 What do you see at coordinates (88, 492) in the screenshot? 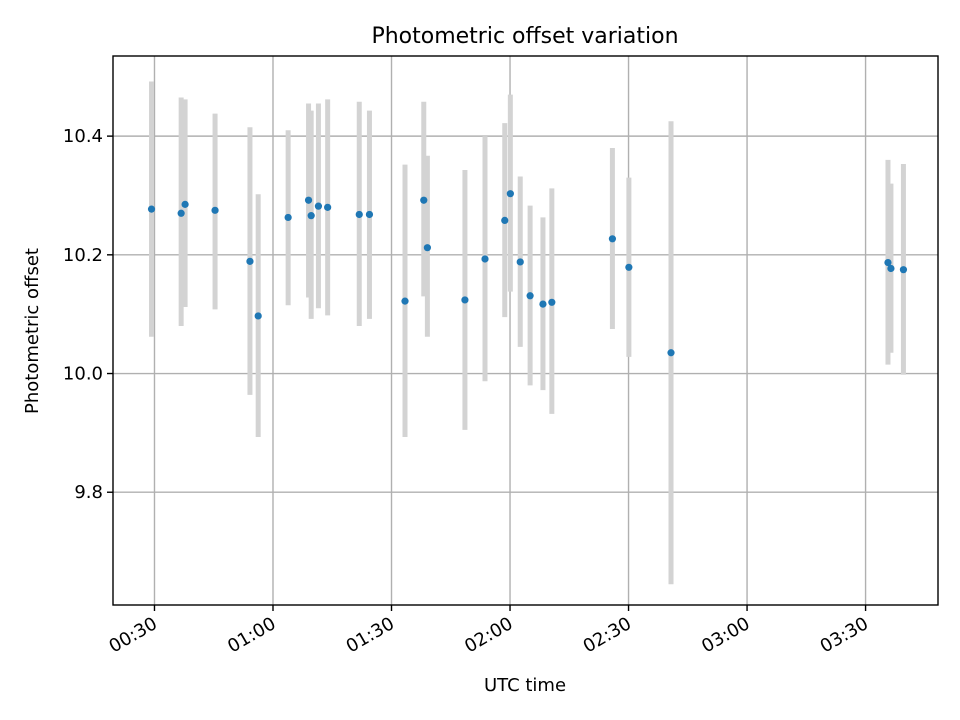
I see `y-tick-label: 9.8` at bounding box center [88, 492].